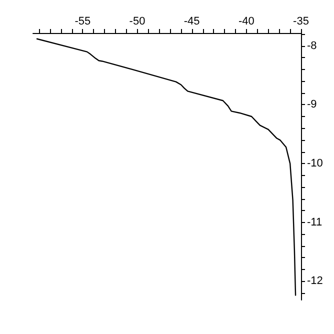  What do you see at coordinates (246, 22) in the screenshot?
I see `x-tick-label: -40` at bounding box center [246, 22].